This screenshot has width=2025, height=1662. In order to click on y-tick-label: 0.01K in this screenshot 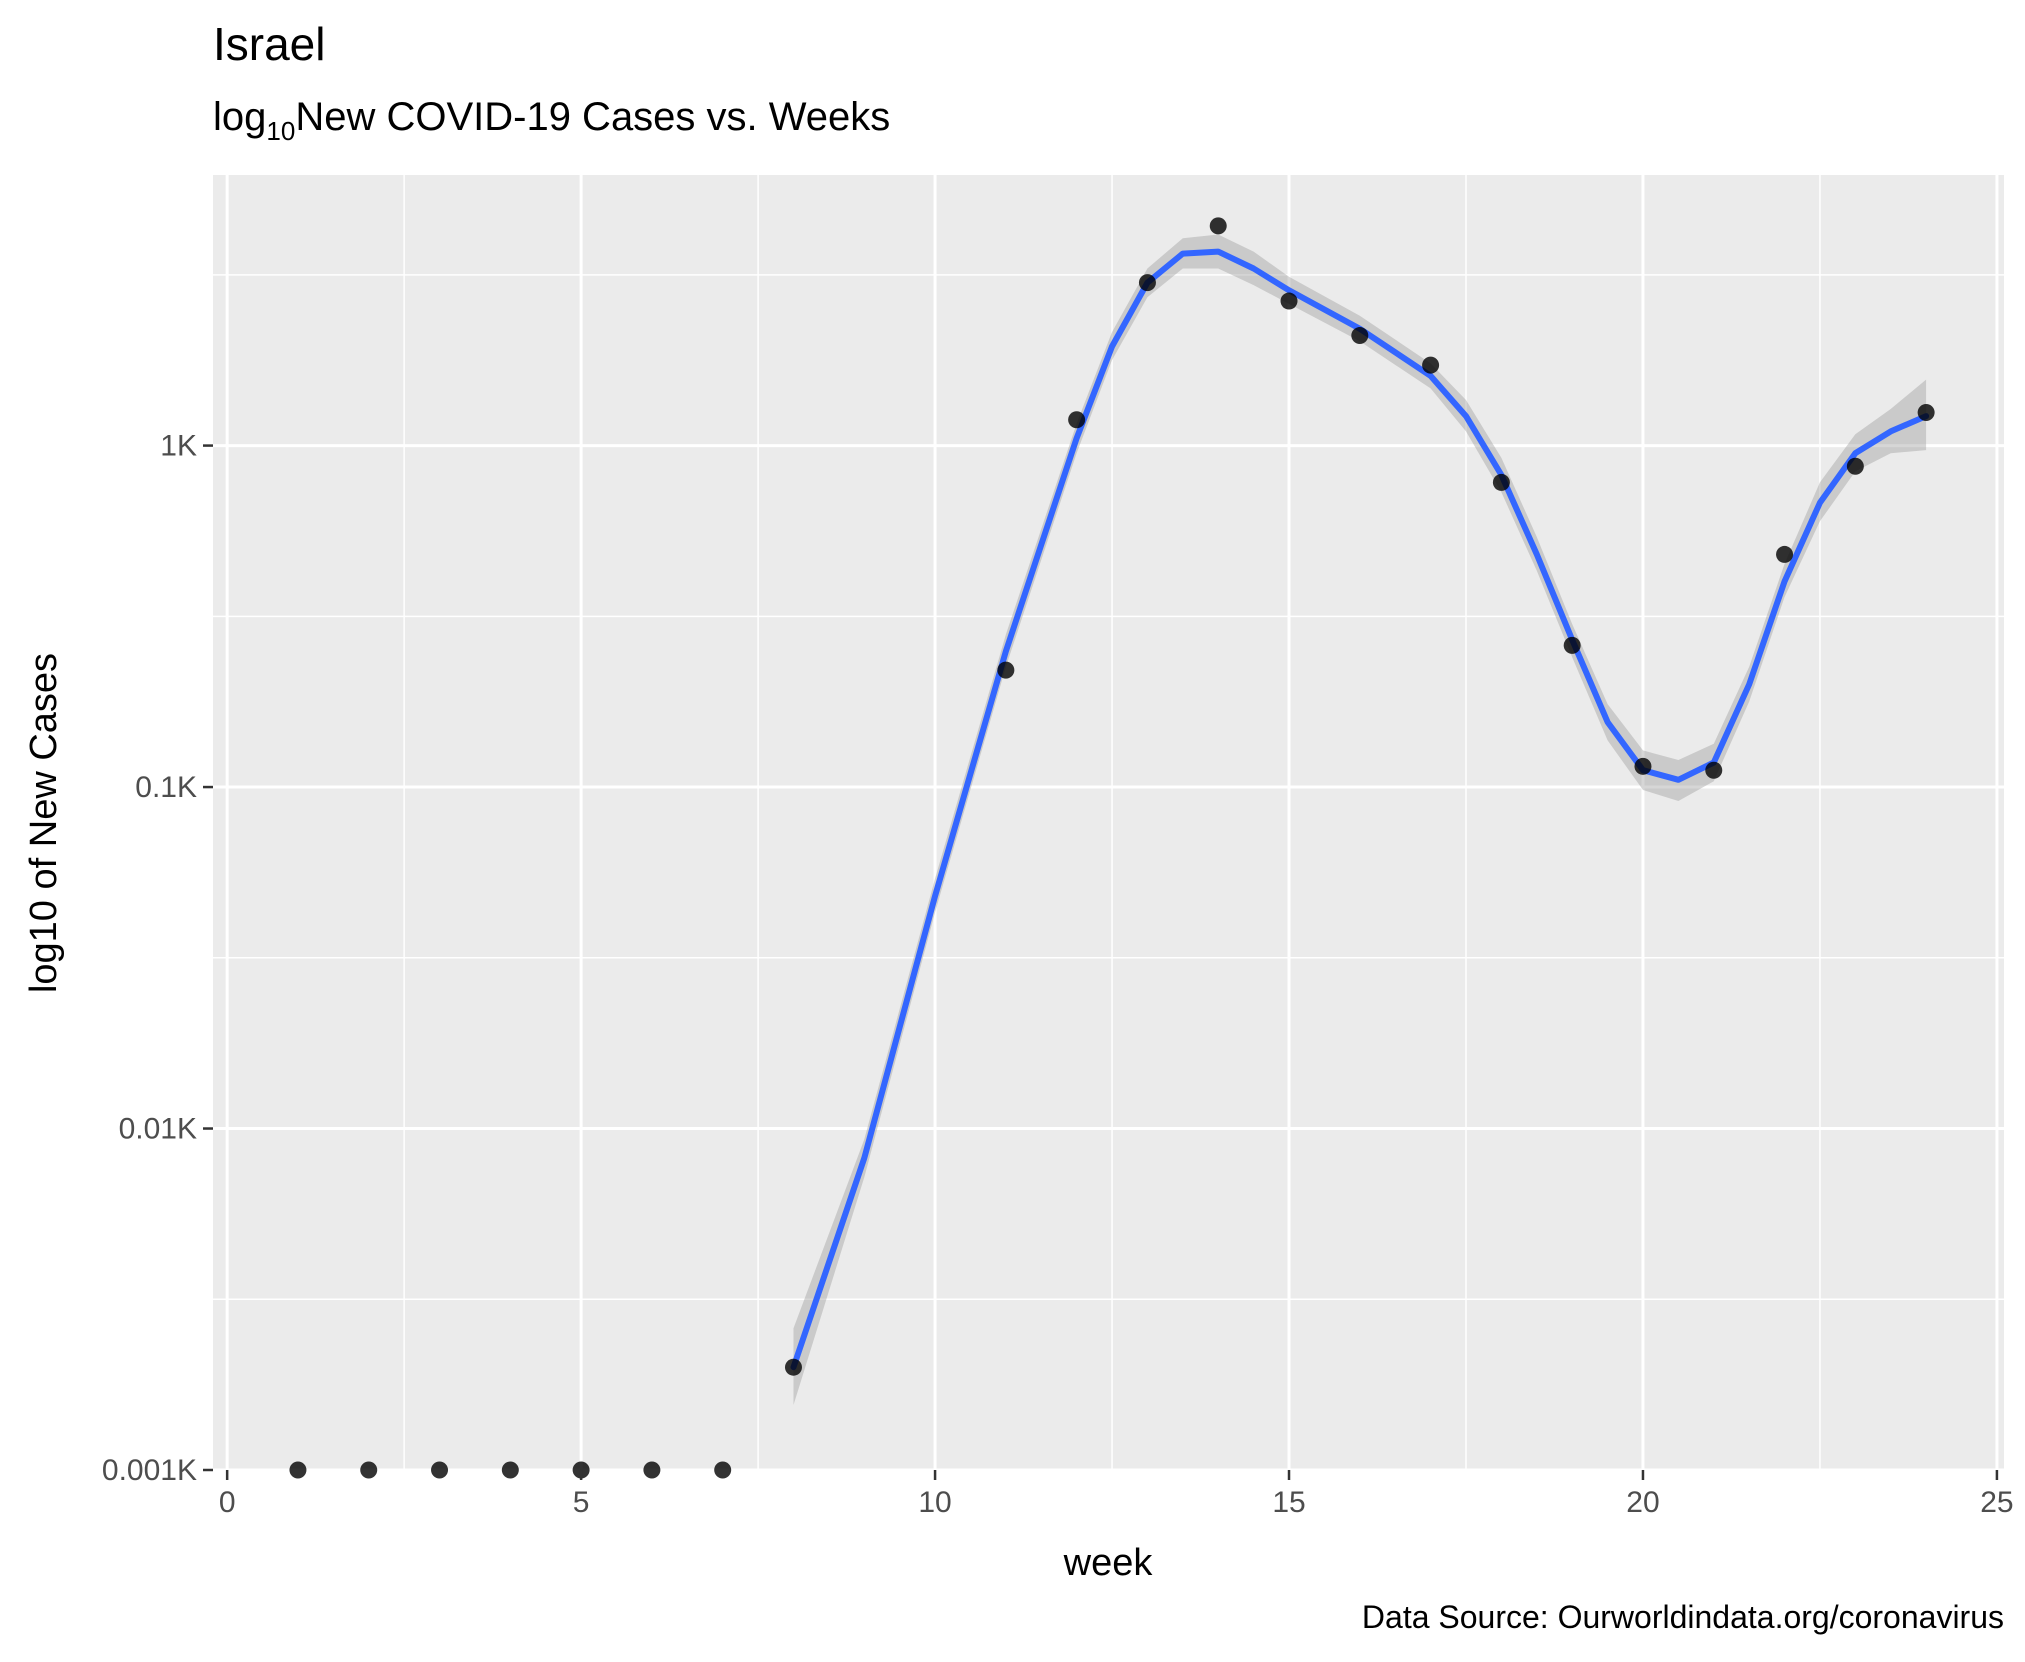, I will do `click(158, 1129)`.